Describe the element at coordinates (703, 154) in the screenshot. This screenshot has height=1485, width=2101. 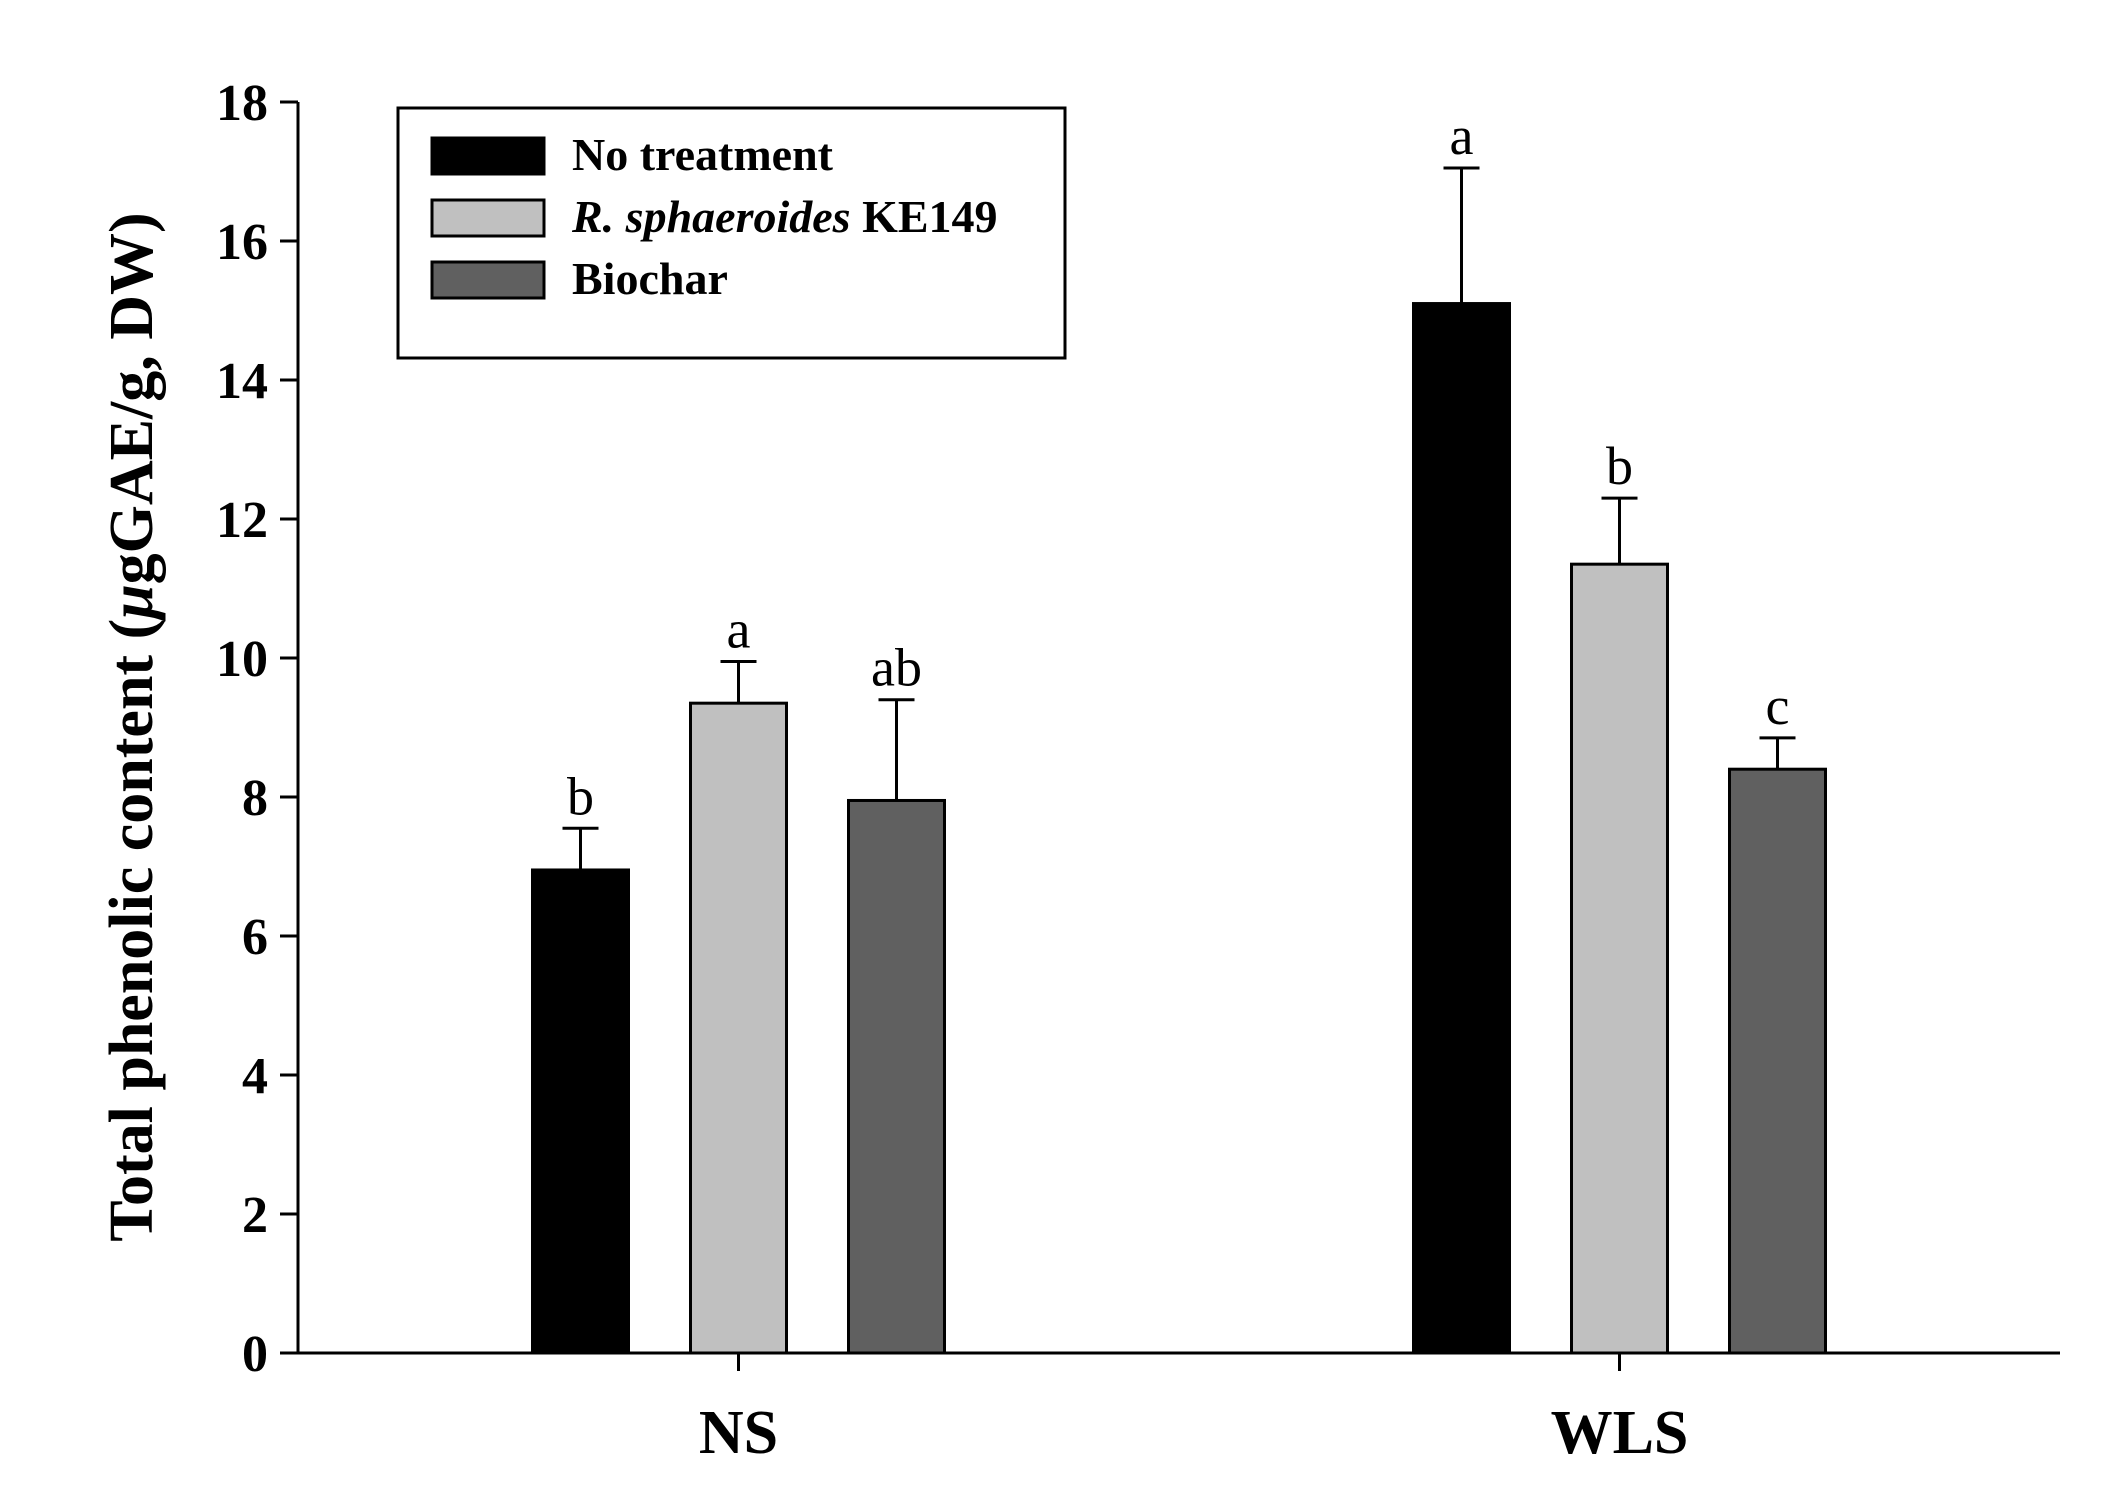
I see `legend-label: No treatment` at that location.